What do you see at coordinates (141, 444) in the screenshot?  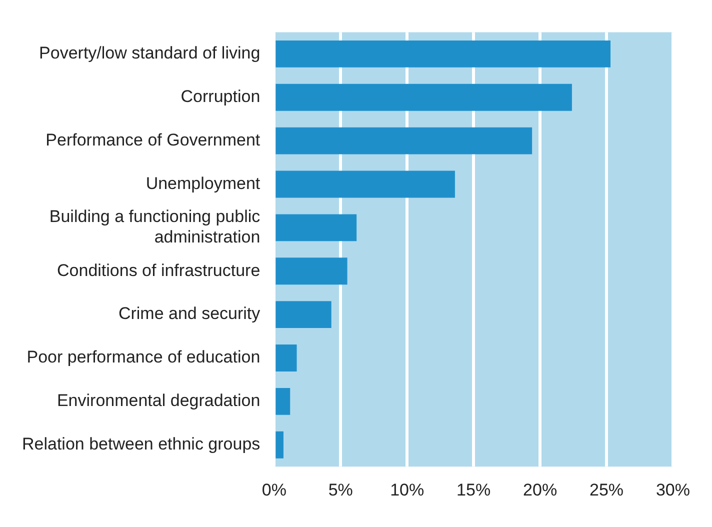 I see `y-tick-label: Relation between ethnic groups` at bounding box center [141, 444].